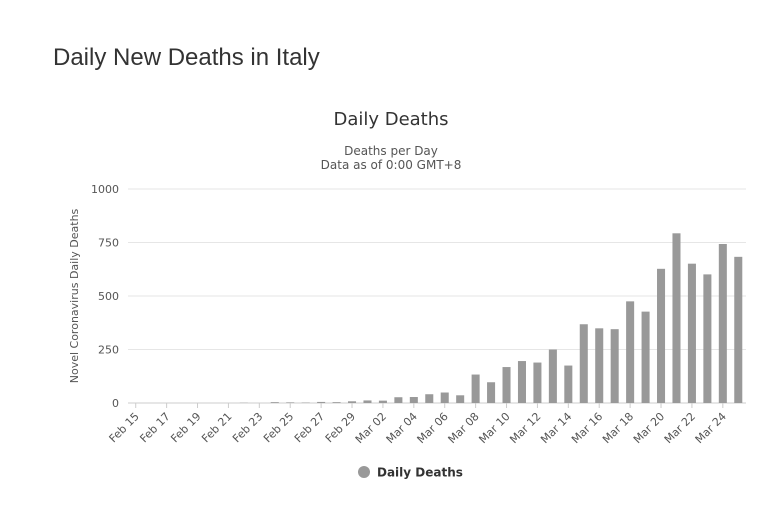  What do you see at coordinates (649, 428) in the screenshot?
I see `x-tick-label: Mar 20` at bounding box center [649, 428].